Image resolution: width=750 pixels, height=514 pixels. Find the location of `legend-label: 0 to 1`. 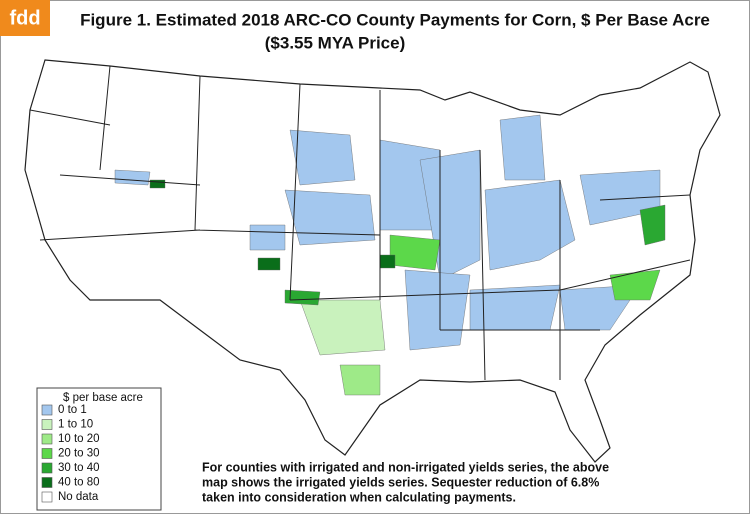

legend-label: 0 to 1 is located at coordinates (72, 410).